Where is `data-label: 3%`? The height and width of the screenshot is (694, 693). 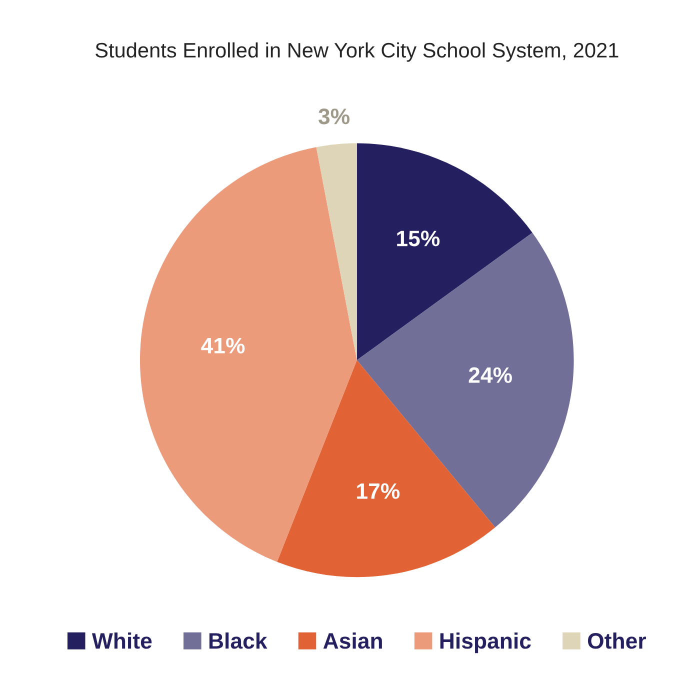
data-label: 3% is located at coordinates (334, 116).